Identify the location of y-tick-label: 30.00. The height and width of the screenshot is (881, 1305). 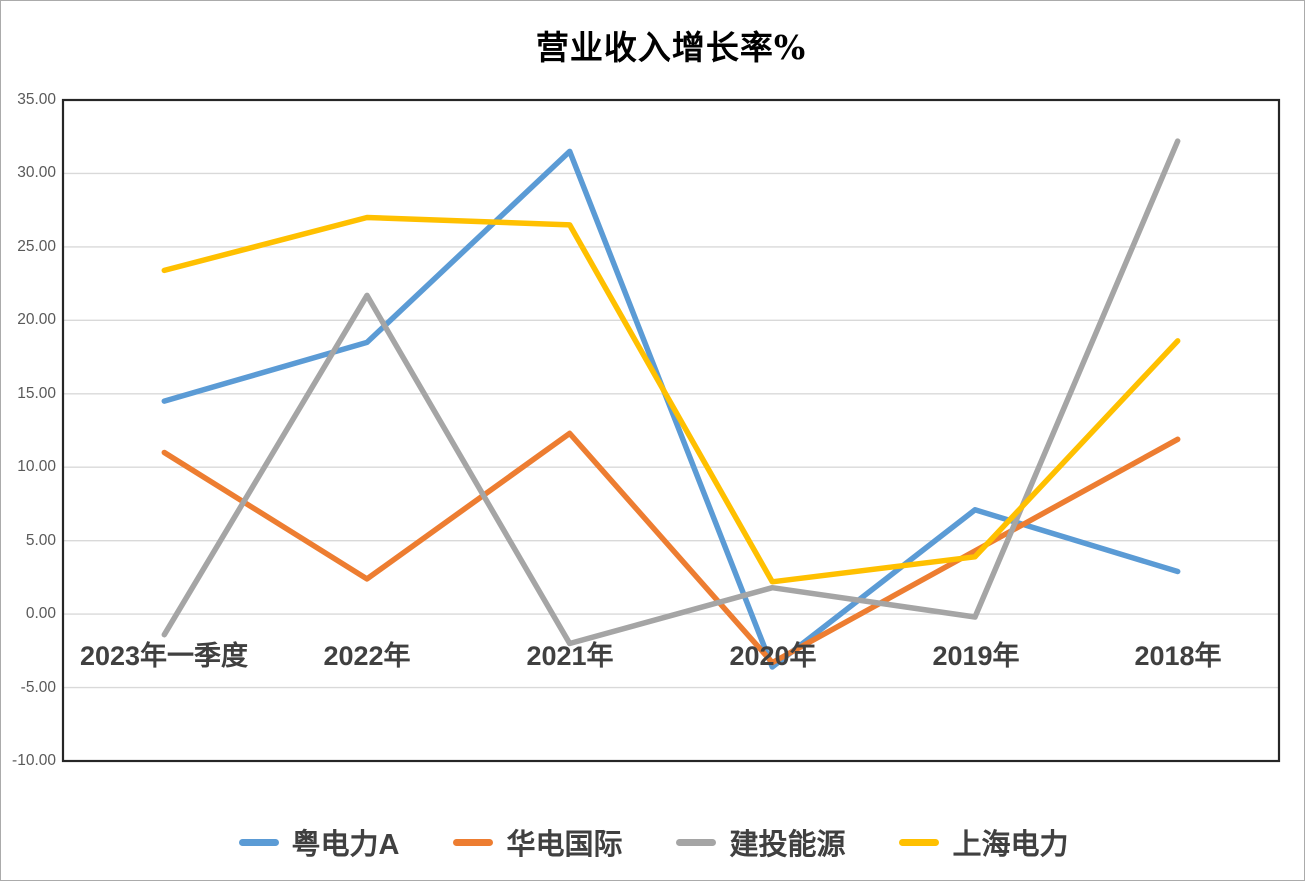
(36, 172).